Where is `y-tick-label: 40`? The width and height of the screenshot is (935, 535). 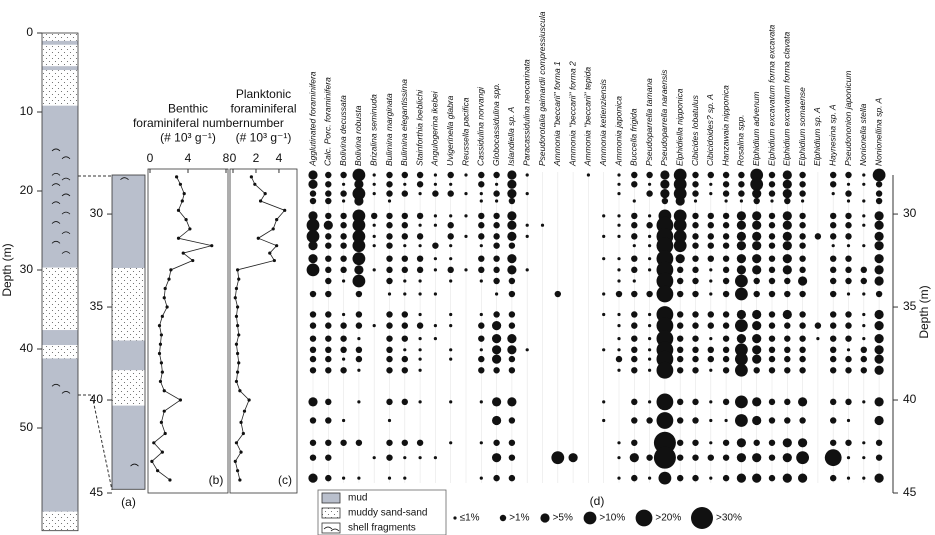 y-tick-label: 40 is located at coordinates (910, 399).